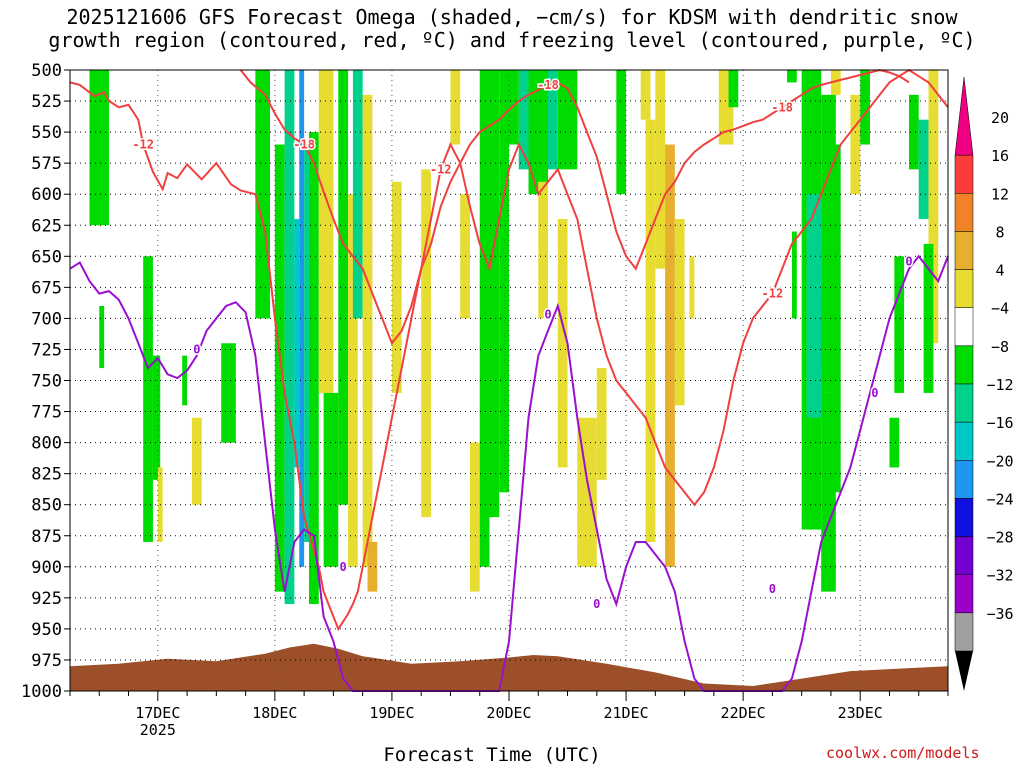 Image resolution: width=1024 pixels, height=768 pixels. What do you see at coordinates (46, 630) in the screenshot?
I see `y-tick-label-950: 950` at bounding box center [46, 630].